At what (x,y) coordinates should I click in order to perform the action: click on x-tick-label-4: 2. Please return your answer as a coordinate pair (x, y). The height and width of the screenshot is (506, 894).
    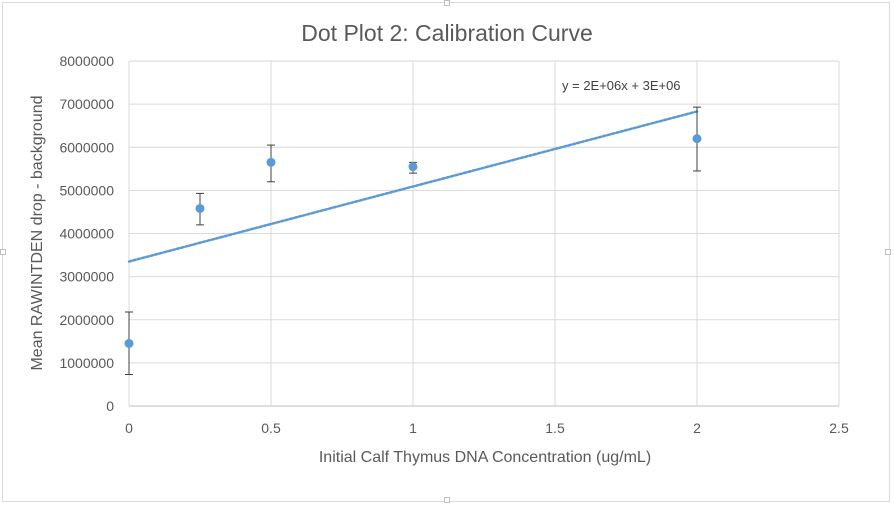
    Looking at the image, I should click on (697, 428).